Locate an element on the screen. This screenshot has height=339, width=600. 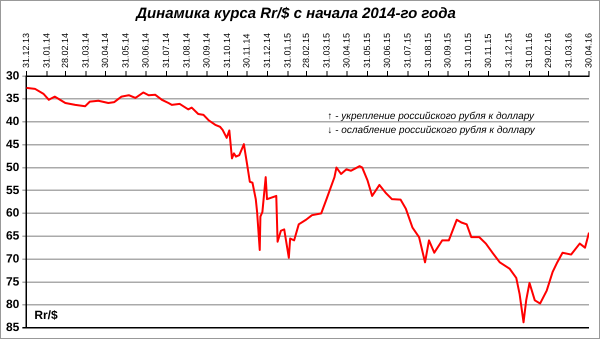
annotation: ↓ - ослабление российского рубля к доллару is located at coordinates (431, 130).